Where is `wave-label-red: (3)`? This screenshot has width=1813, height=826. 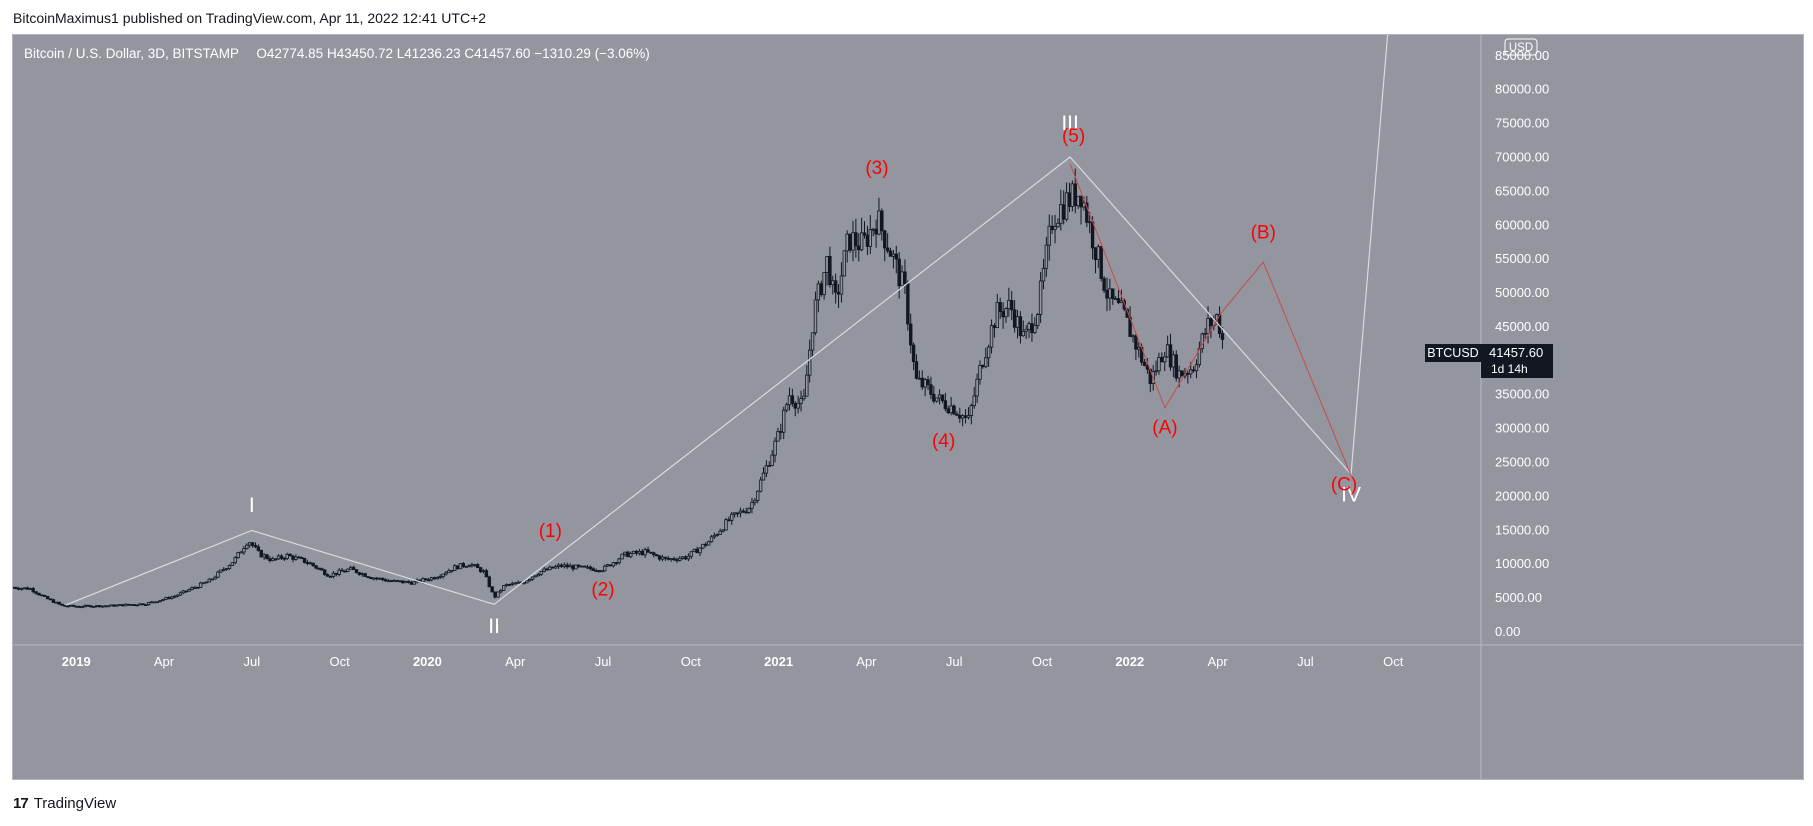 wave-label-red: (3) is located at coordinates (876, 168).